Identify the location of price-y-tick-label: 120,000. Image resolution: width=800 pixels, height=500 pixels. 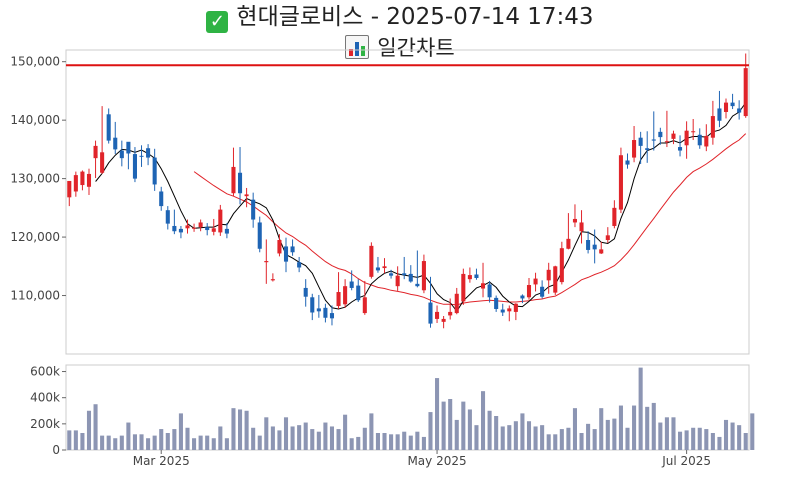
(35, 237).